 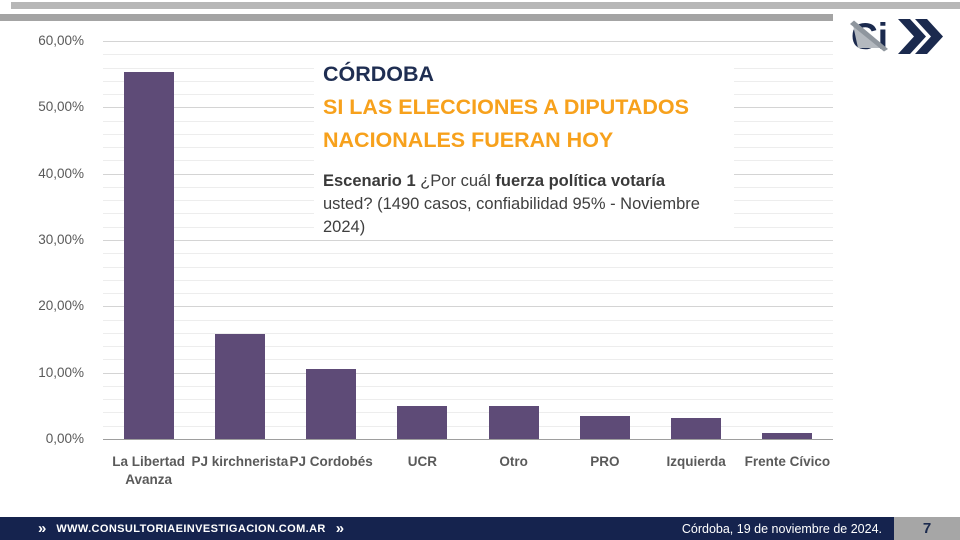 I want to click on x-axis-category-label: Frente Cívico, so click(x=787, y=461).